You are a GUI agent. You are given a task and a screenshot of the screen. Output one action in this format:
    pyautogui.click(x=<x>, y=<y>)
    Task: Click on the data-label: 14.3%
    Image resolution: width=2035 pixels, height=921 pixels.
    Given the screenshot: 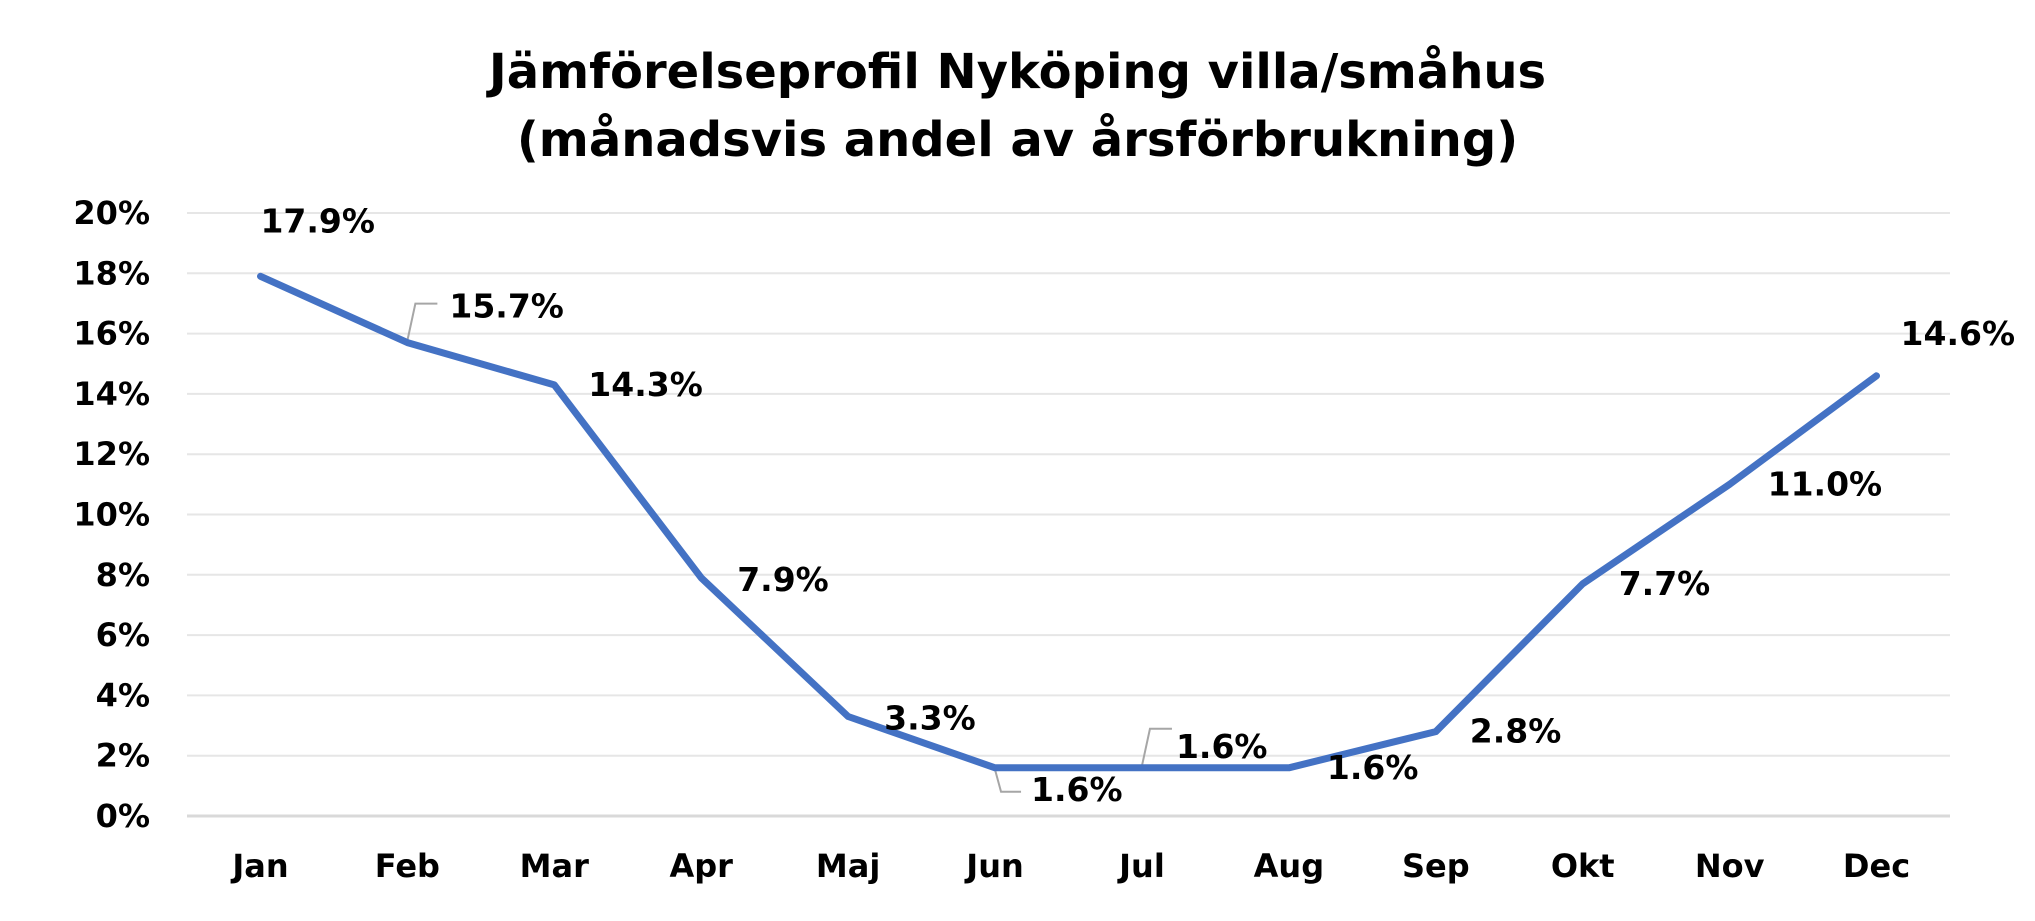 What is the action you would take?
    pyautogui.click(x=645, y=384)
    